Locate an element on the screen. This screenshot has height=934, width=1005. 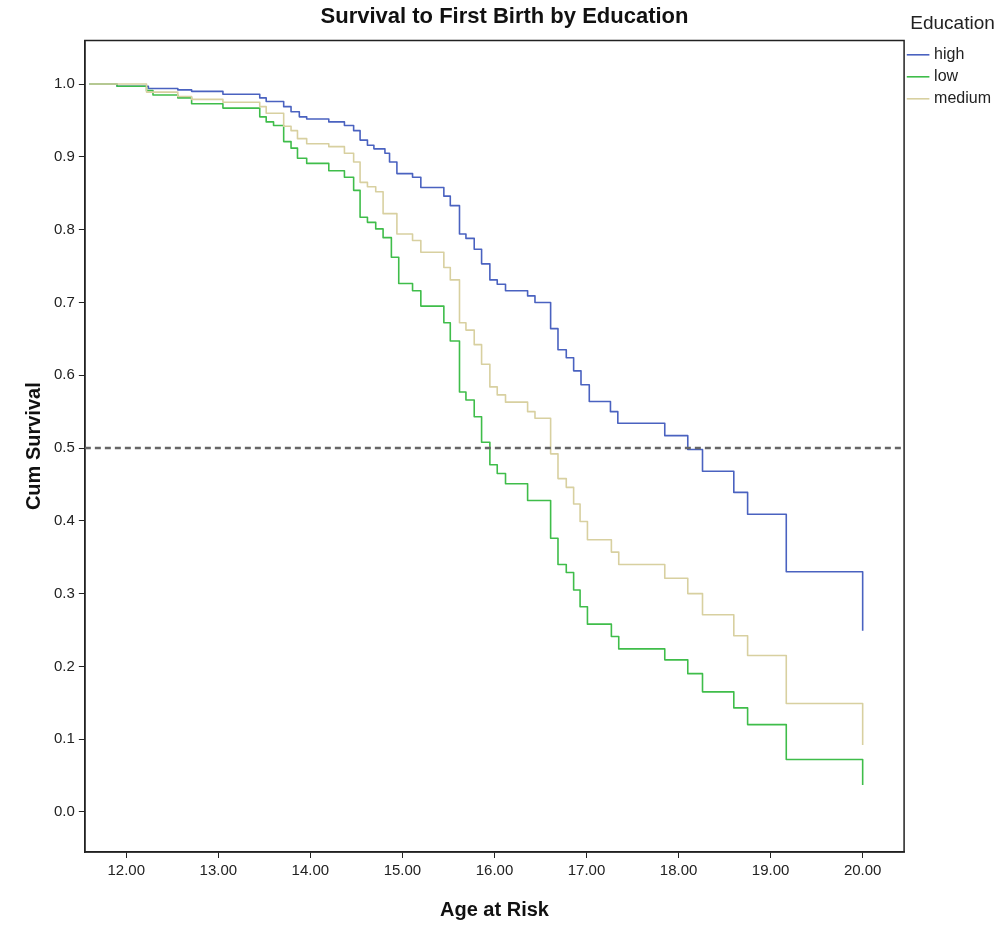
y-tick-label: 0.3 is located at coordinates (64, 592).